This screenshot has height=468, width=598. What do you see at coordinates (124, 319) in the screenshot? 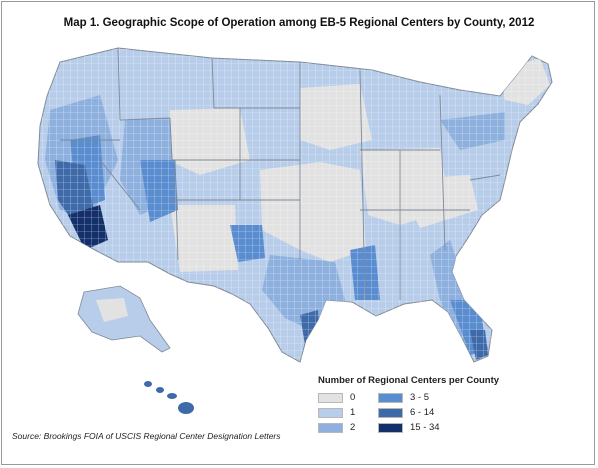
I see `alaska` at bounding box center [124, 319].